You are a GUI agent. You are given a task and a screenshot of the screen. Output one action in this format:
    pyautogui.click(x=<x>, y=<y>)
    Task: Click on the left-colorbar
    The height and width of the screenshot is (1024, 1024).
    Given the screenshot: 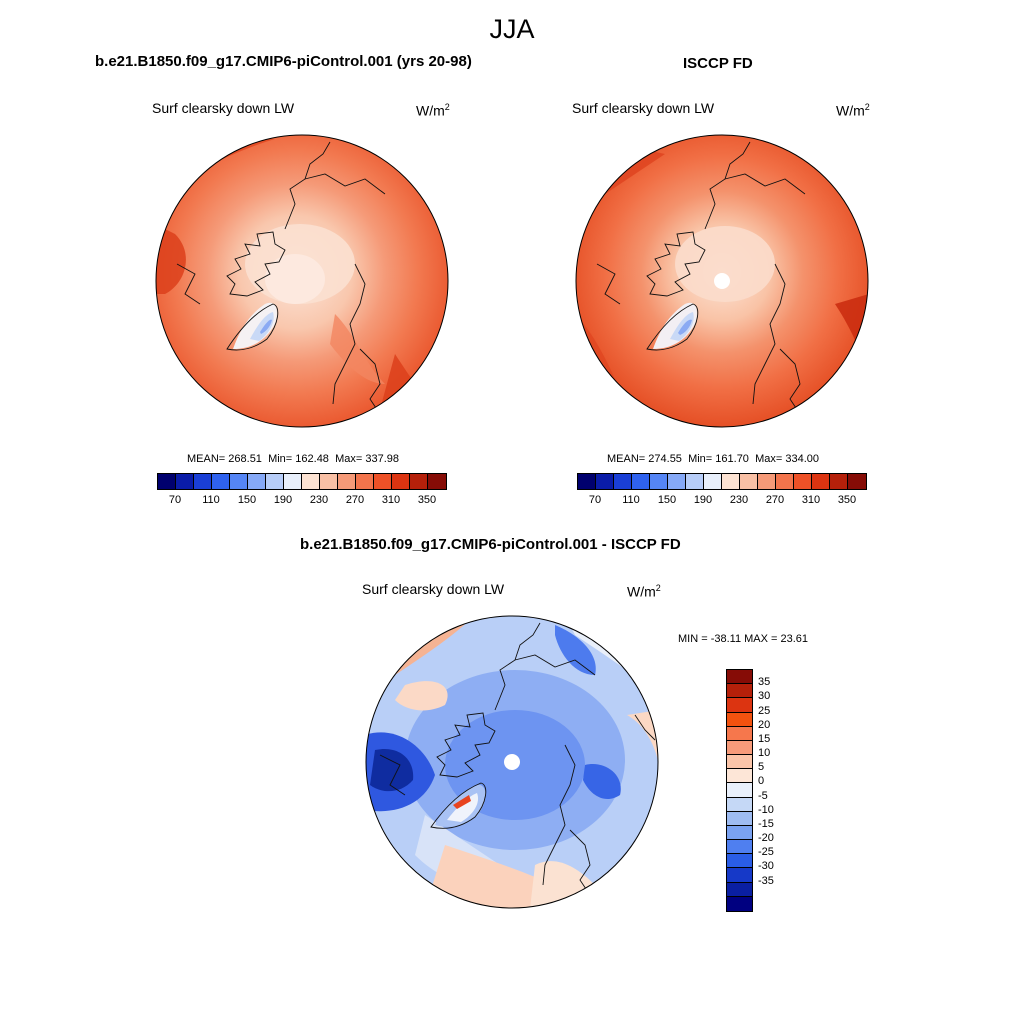 What is the action you would take?
    pyautogui.click(x=302, y=481)
    